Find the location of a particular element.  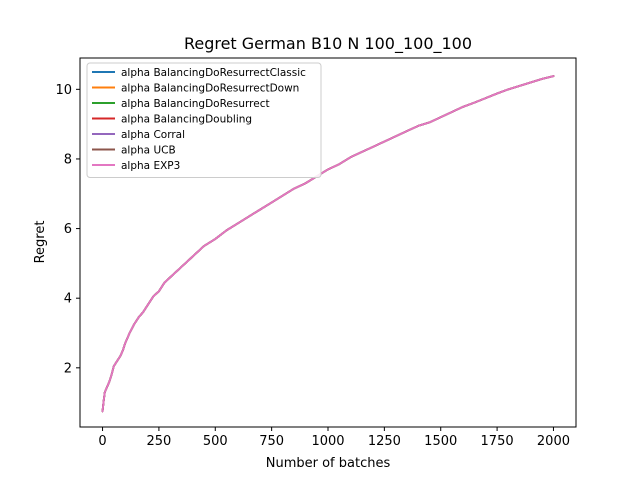

x-tick-label: 750 is located at coordinates (271, 441).